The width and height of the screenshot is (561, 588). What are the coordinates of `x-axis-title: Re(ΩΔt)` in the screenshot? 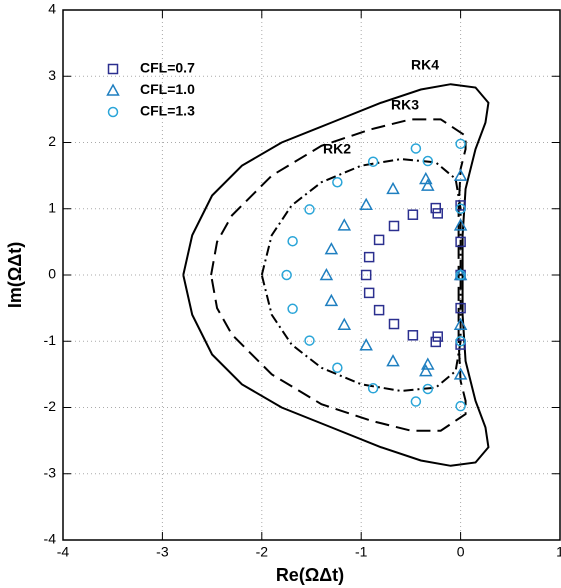 It's located at (310, 575).